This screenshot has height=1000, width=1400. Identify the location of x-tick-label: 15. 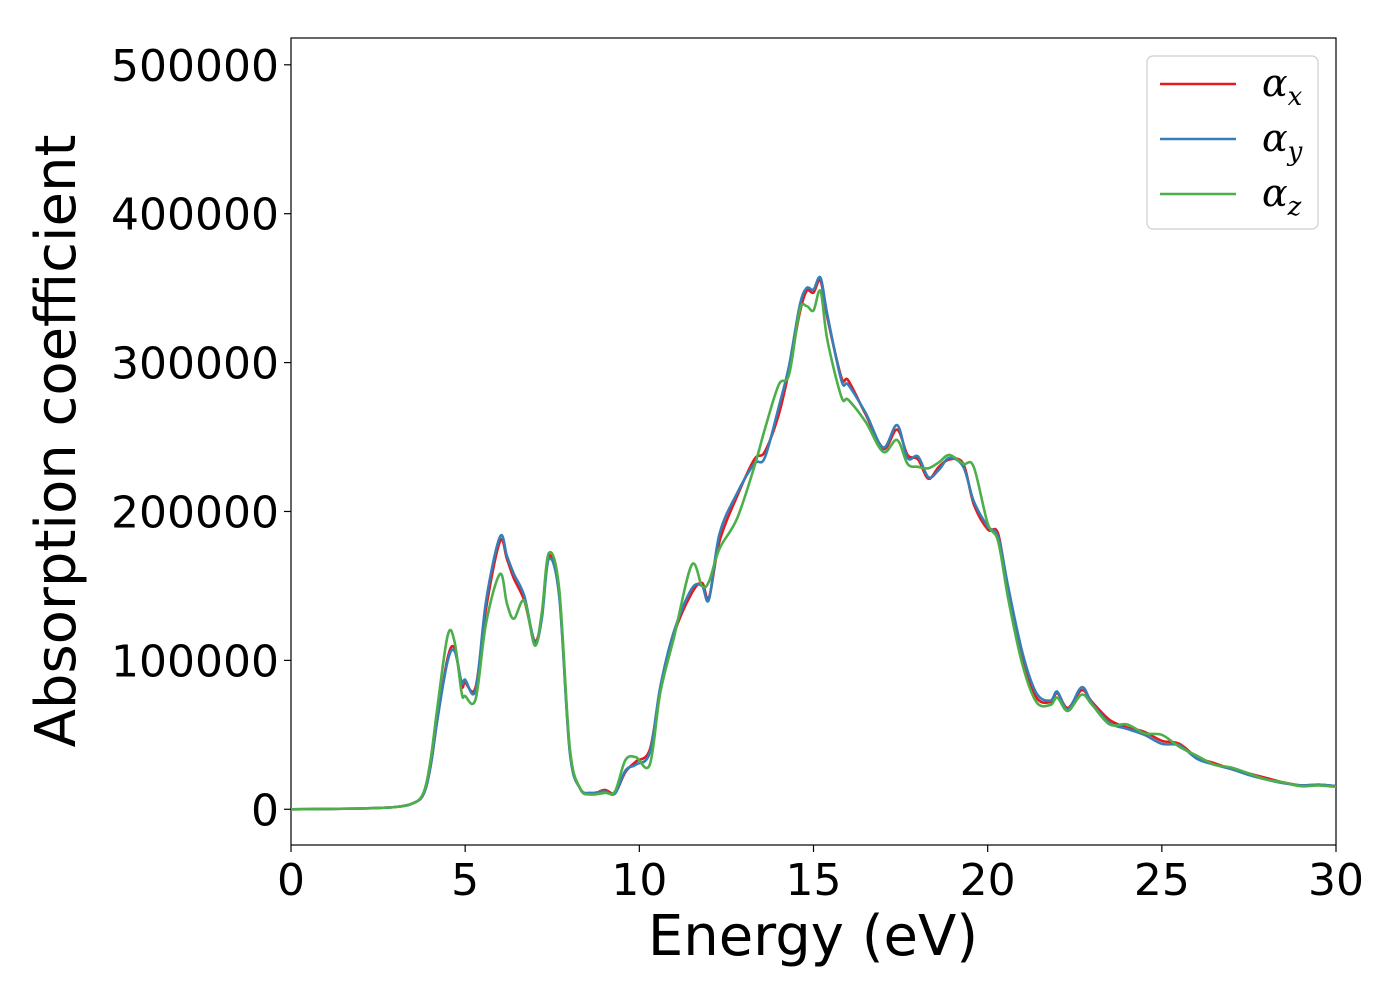
(814, 880).